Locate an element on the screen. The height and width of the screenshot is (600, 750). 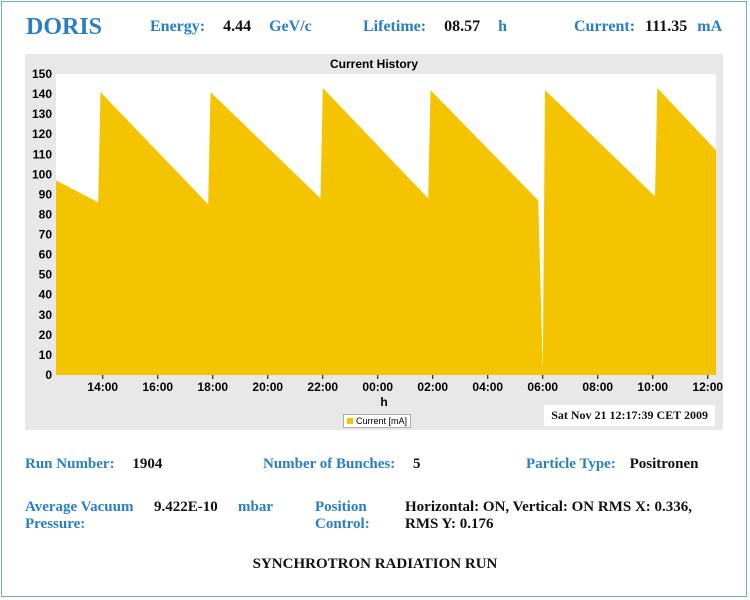
y-tick-label: 130 is located at coordinates (42, 114).